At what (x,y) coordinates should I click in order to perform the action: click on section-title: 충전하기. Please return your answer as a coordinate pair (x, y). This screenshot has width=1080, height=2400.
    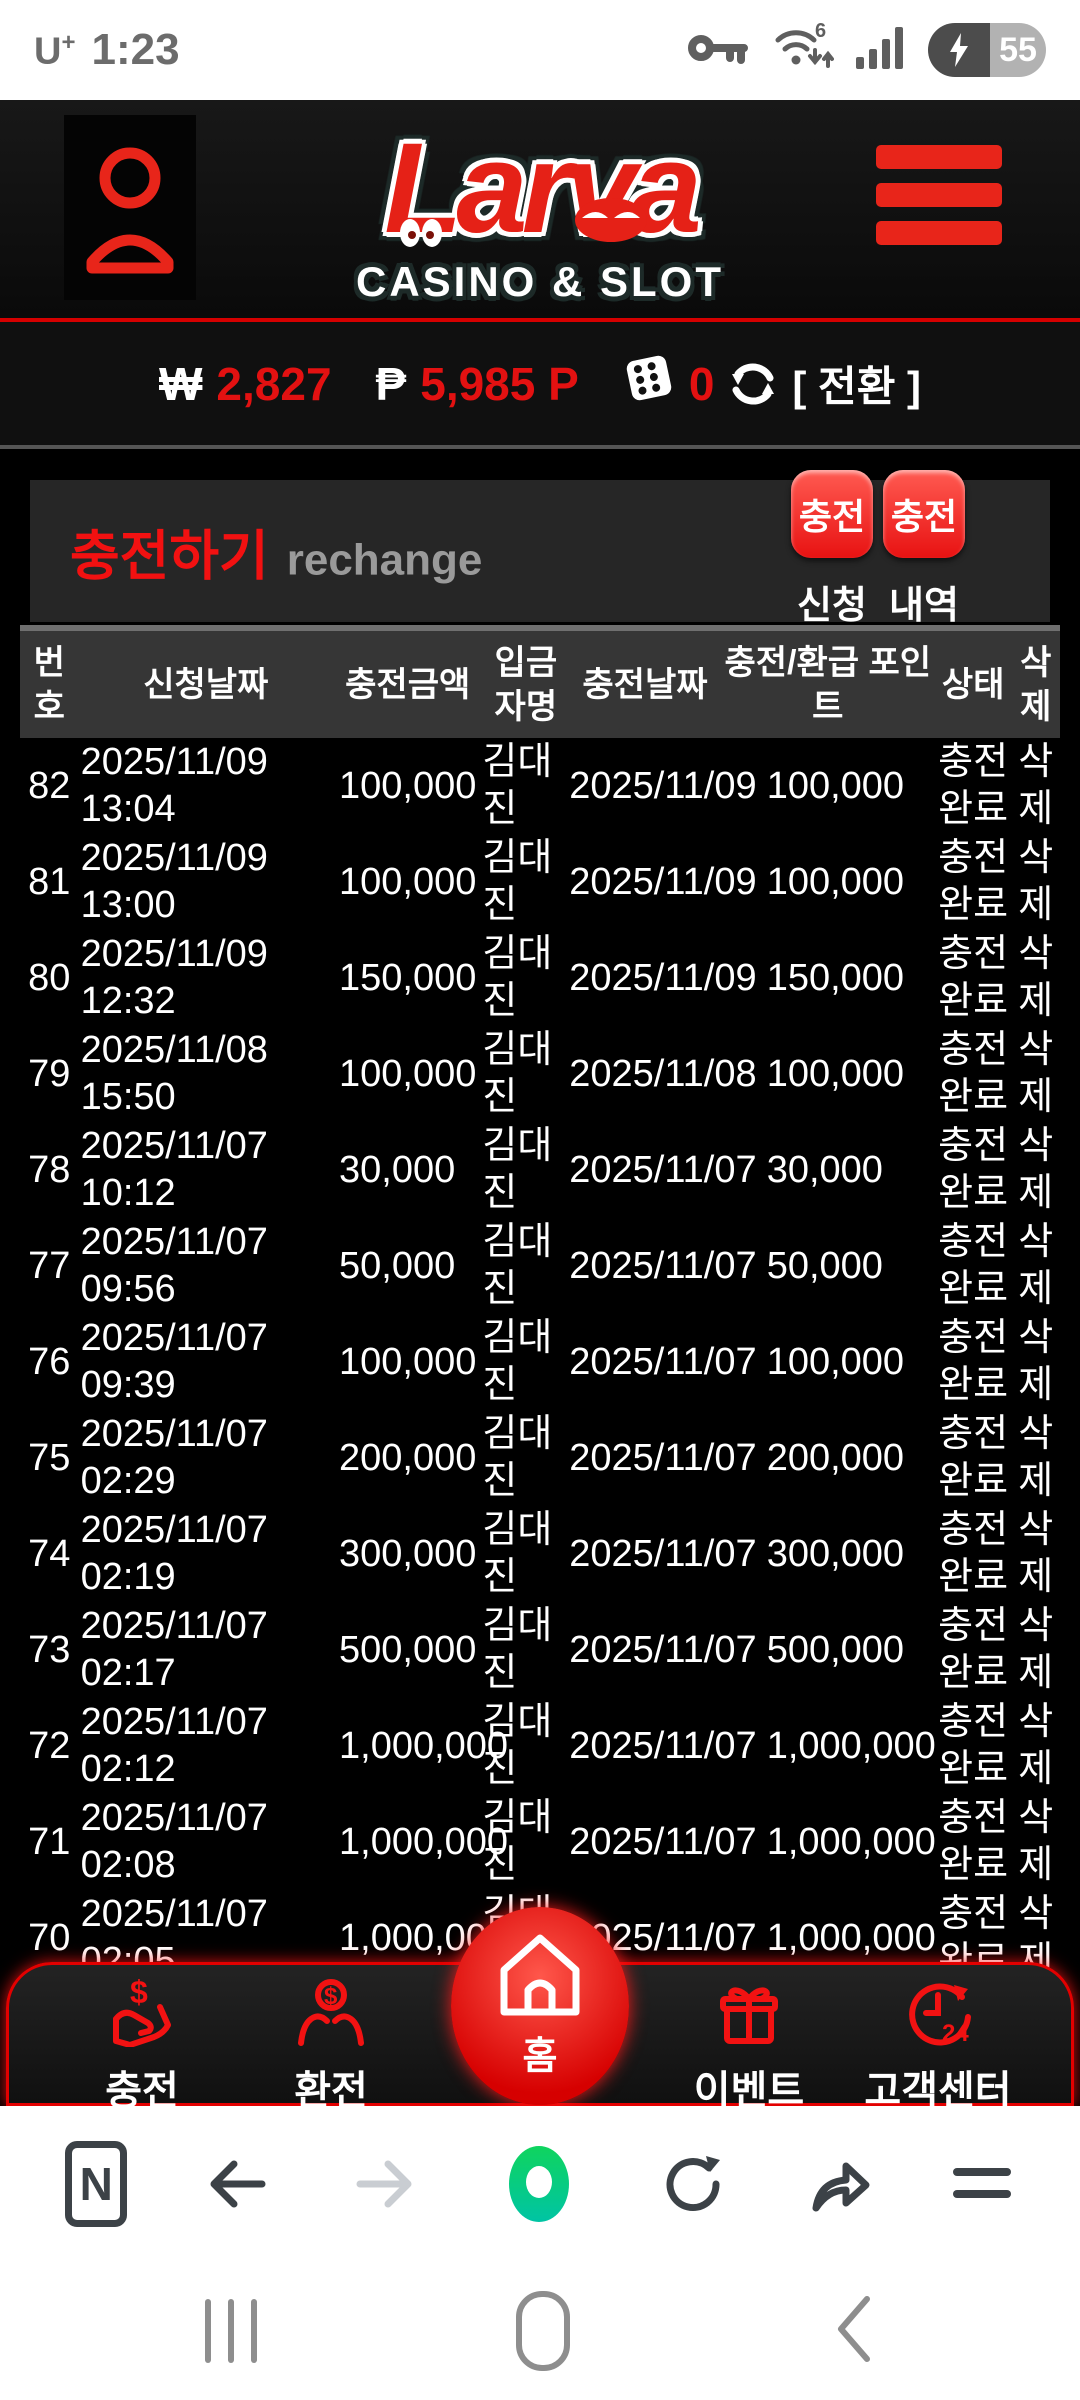
    Looking at the image, I should click on (169, 556).